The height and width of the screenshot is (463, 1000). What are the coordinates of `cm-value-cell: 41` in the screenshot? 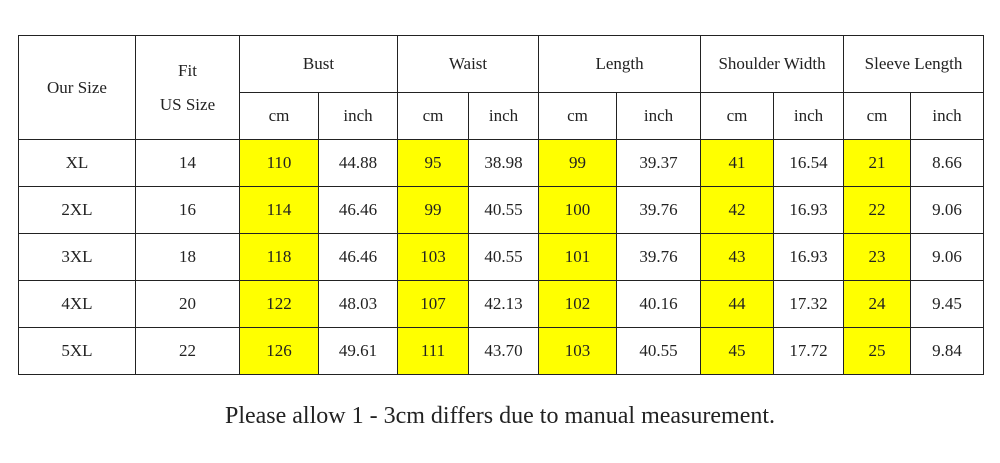 It's located at (737, 163).